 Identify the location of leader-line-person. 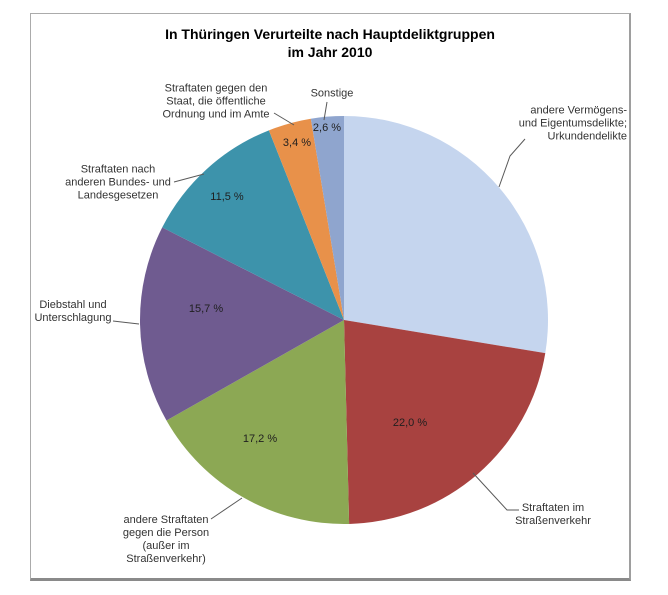
(226, 508).